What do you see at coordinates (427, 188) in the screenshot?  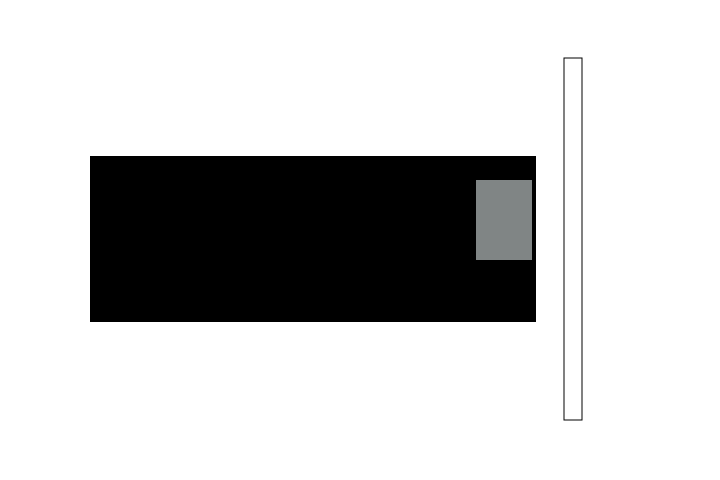 I see `north-aegean-islands` at bounding box center [427, 188].